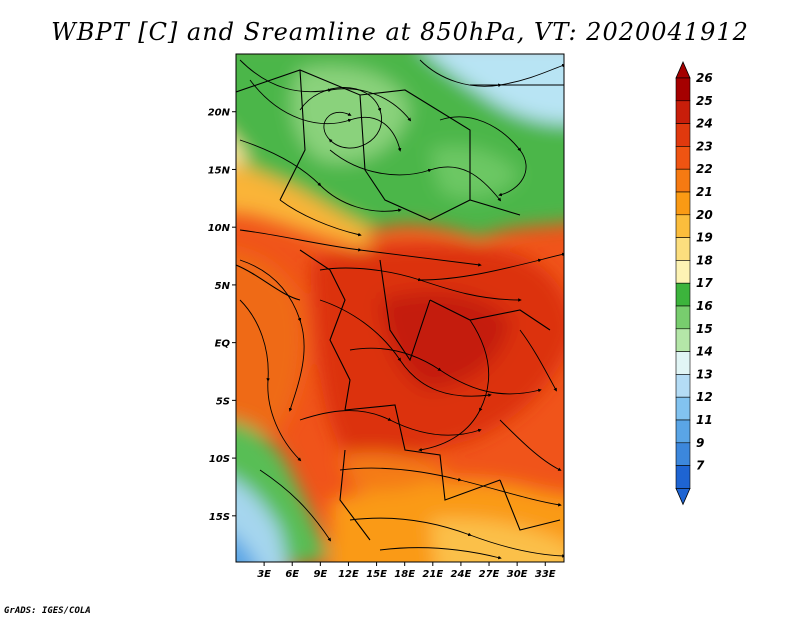 This screenshot has width=800, height=618. I want to click on lon-tick-label: 30E, so click(517, 574).